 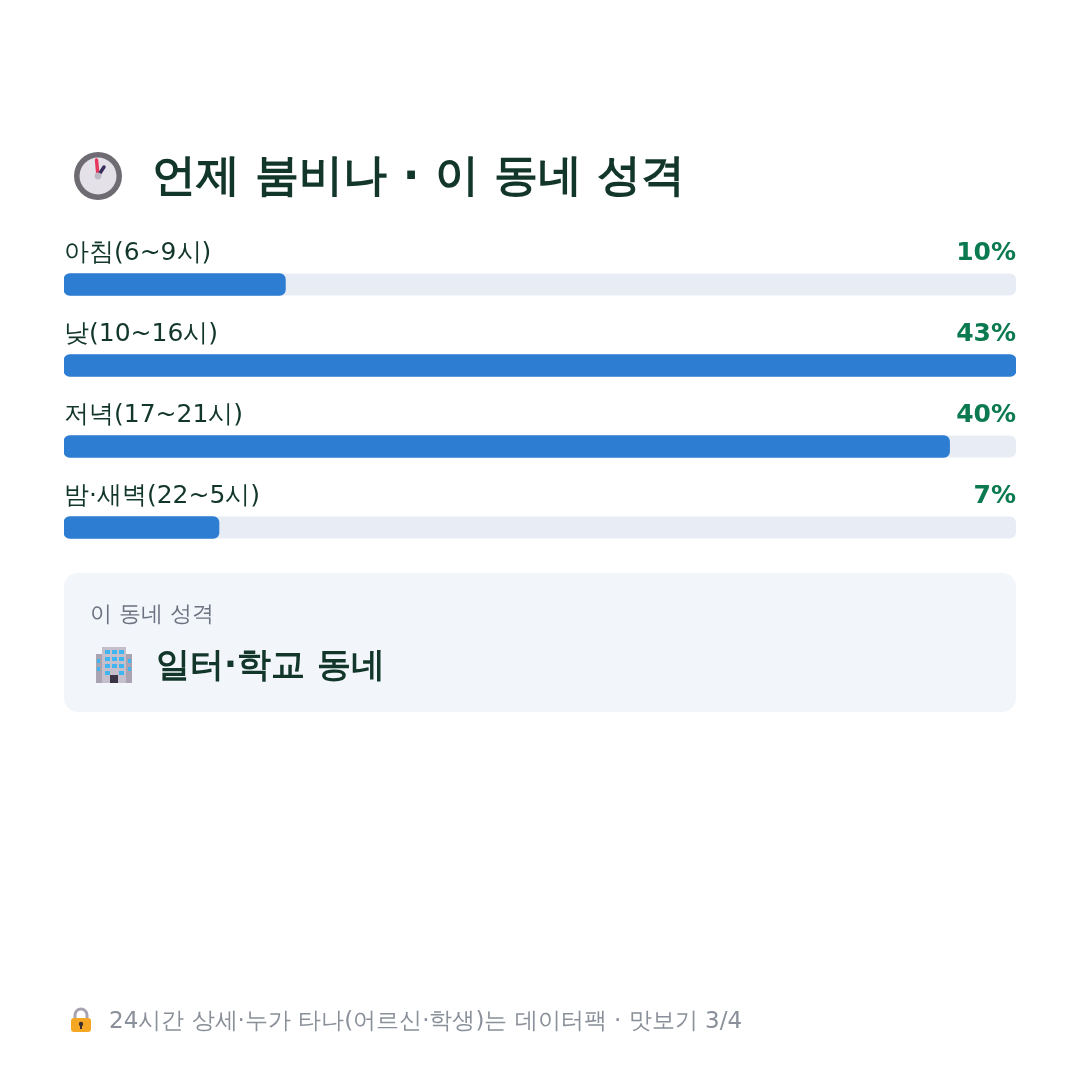 I want to click on data-label: 40%, so click(x=986, y=413).